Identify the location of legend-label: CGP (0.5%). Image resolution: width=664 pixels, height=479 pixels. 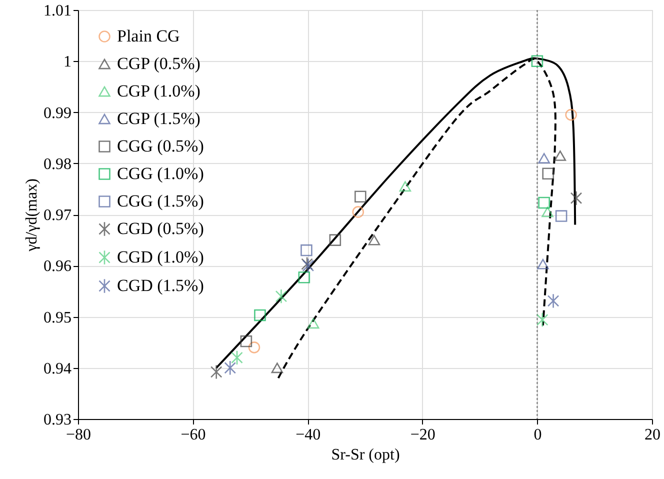
(158, 63).